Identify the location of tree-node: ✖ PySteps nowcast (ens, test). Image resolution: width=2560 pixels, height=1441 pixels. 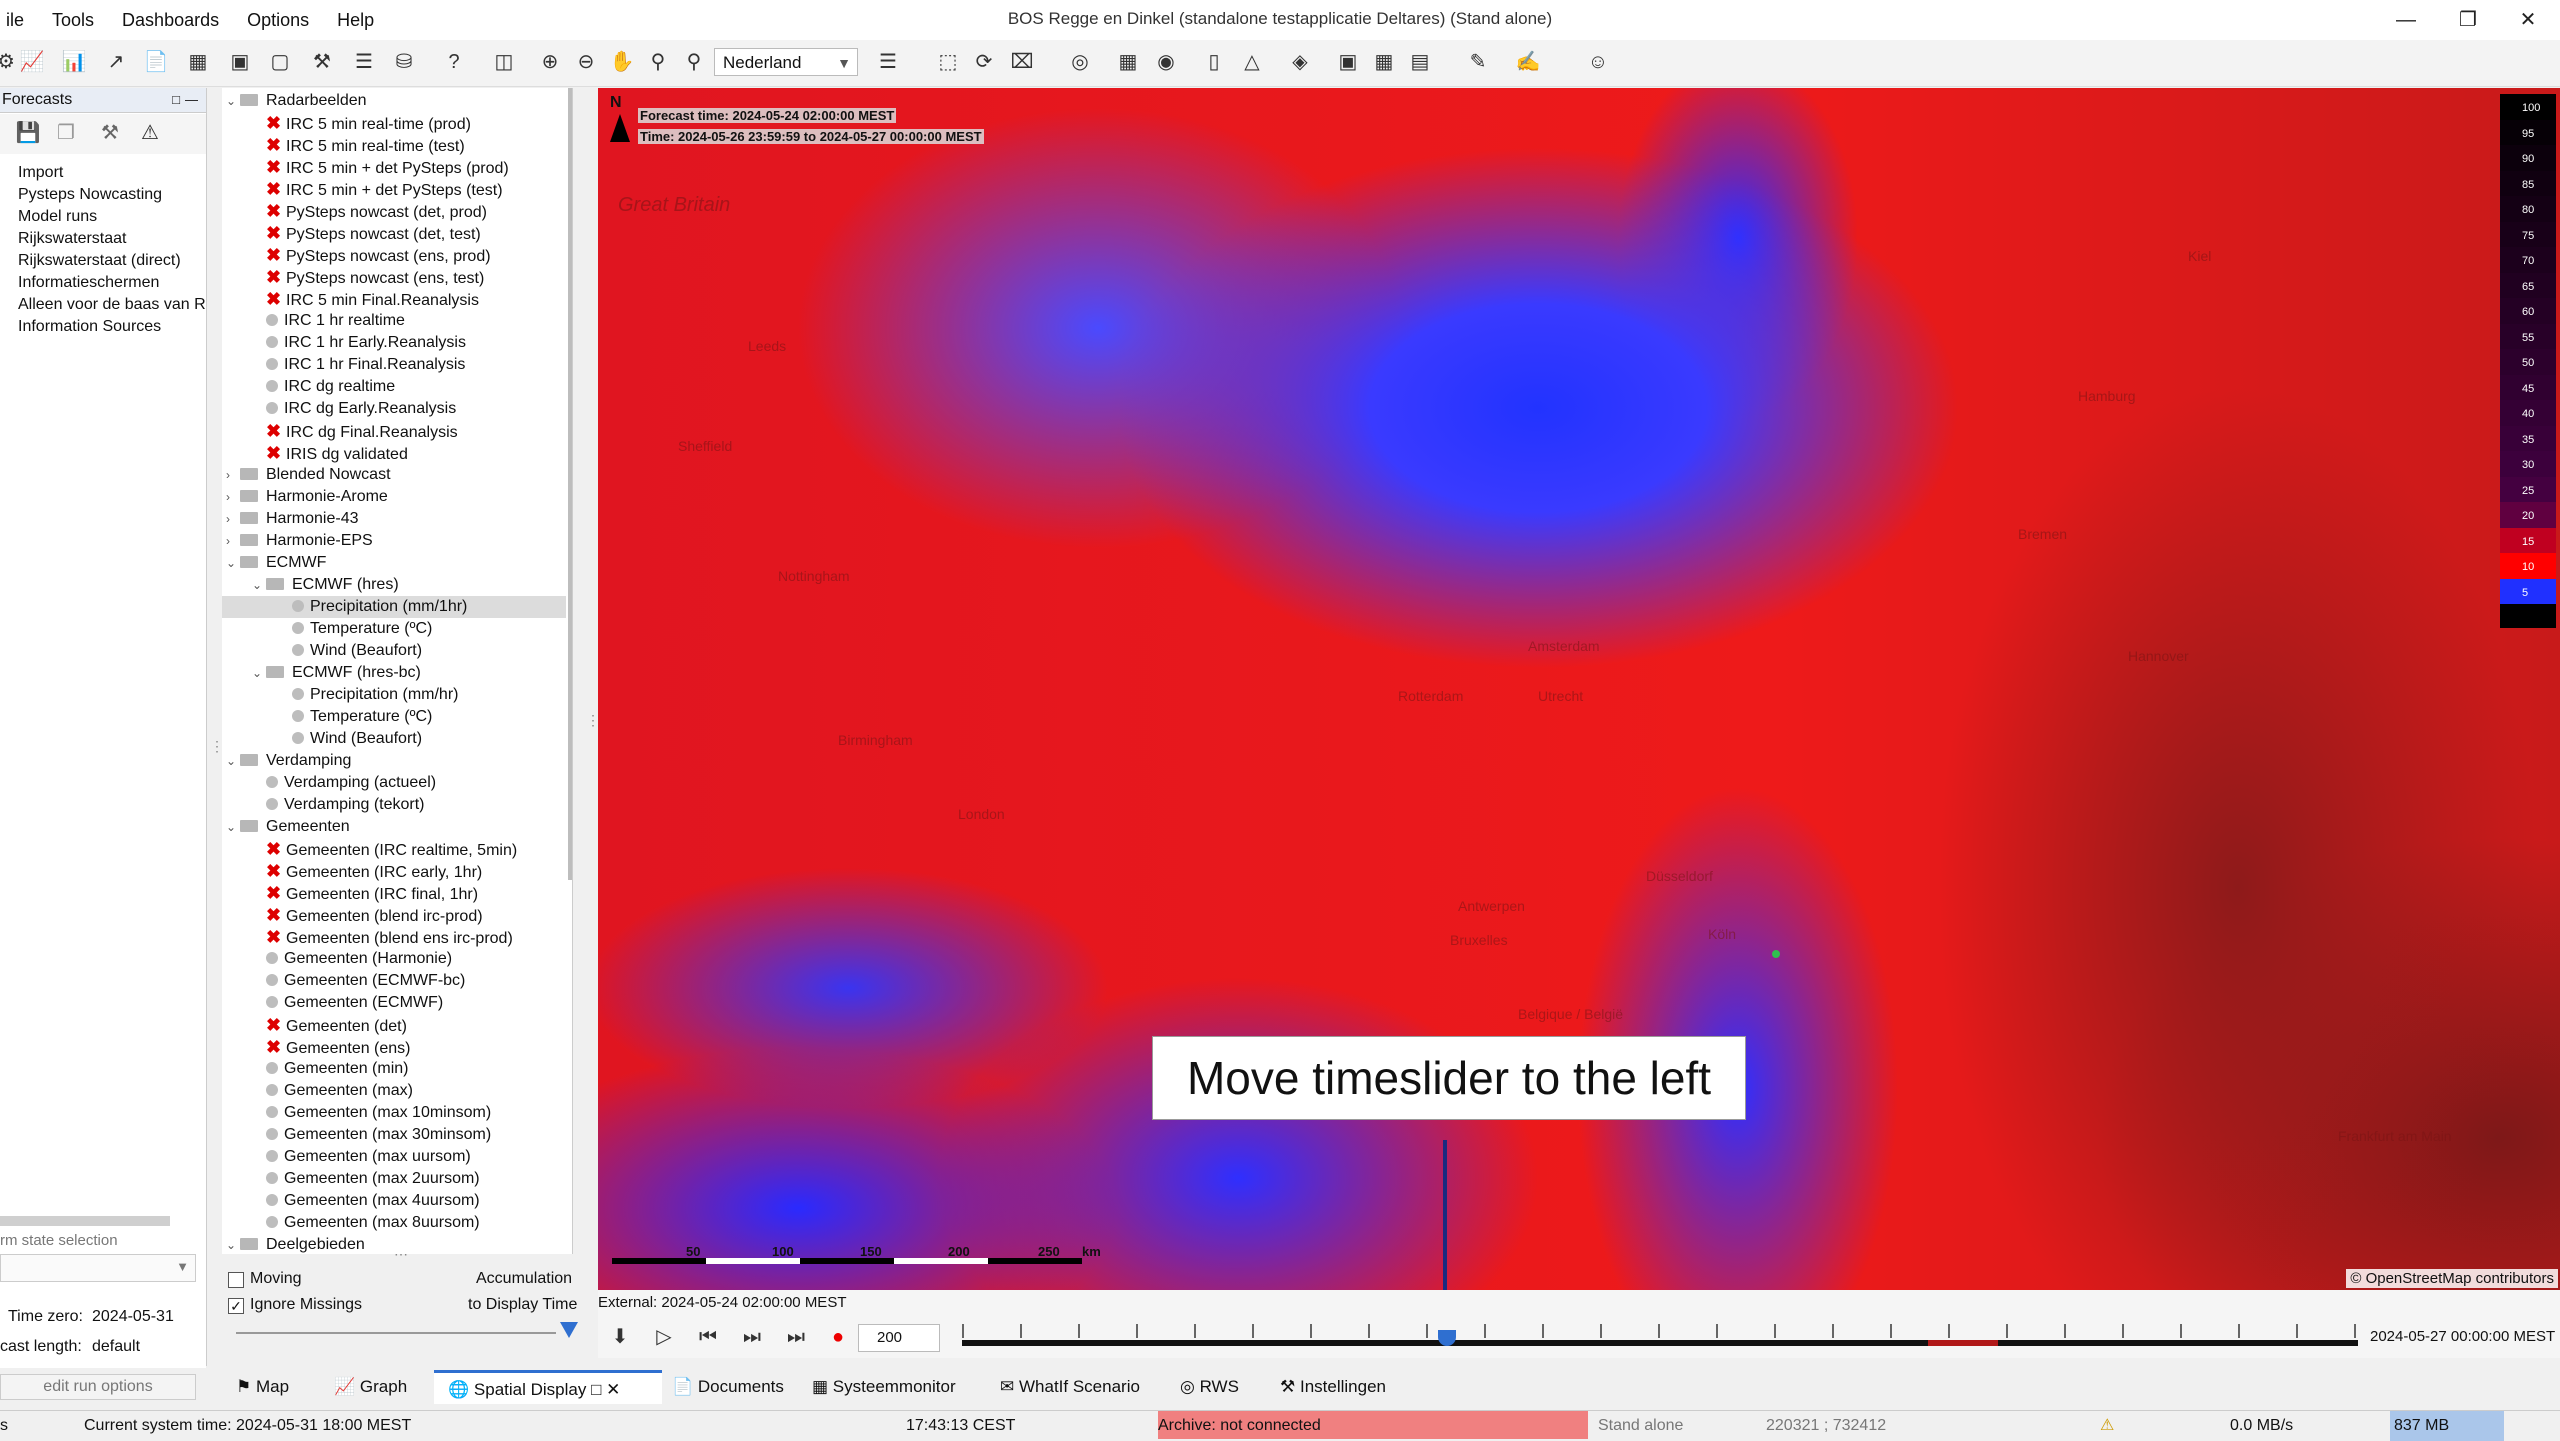
(394, 277).